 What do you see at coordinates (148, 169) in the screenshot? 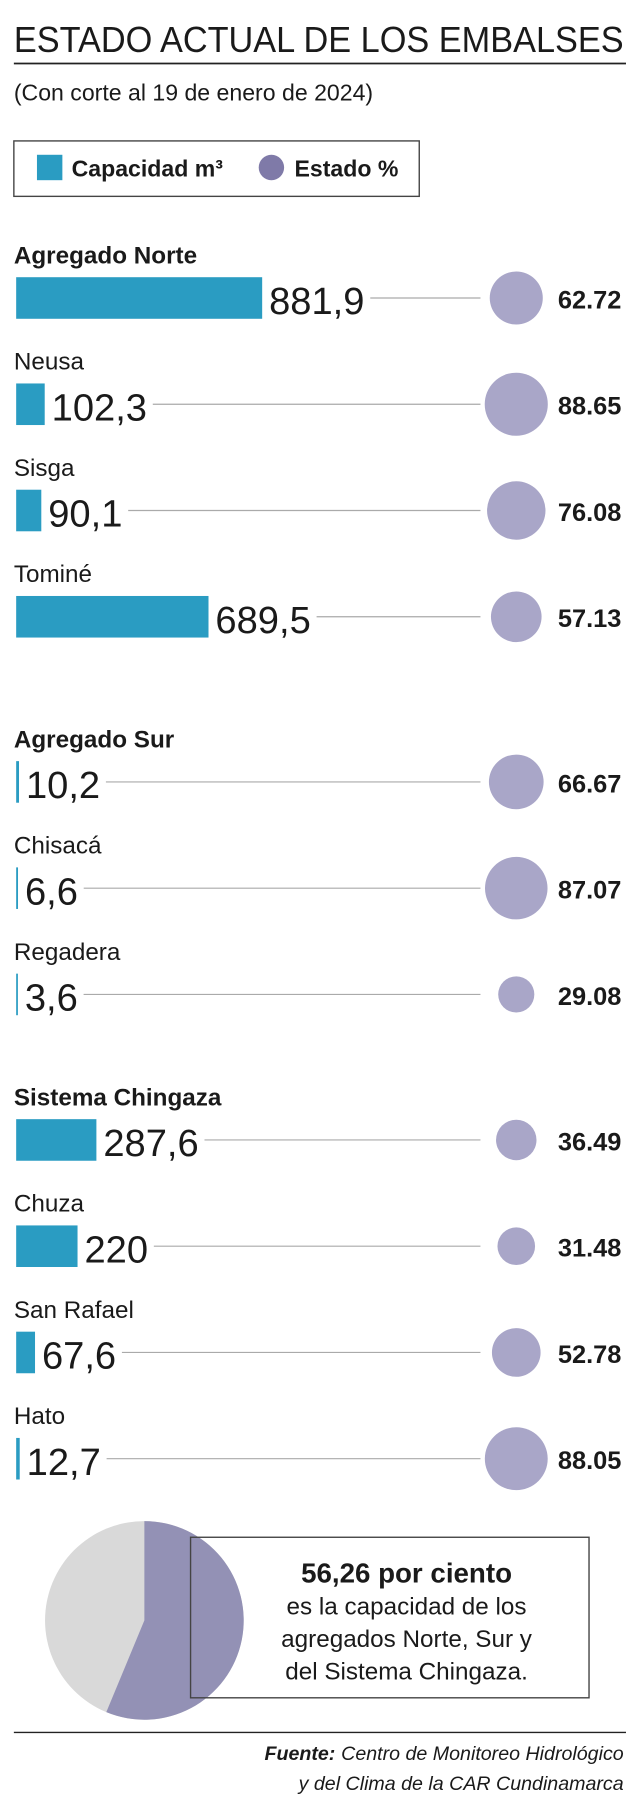
I see `legend-label: Capacidad m³` at bounding box center [148, 169].